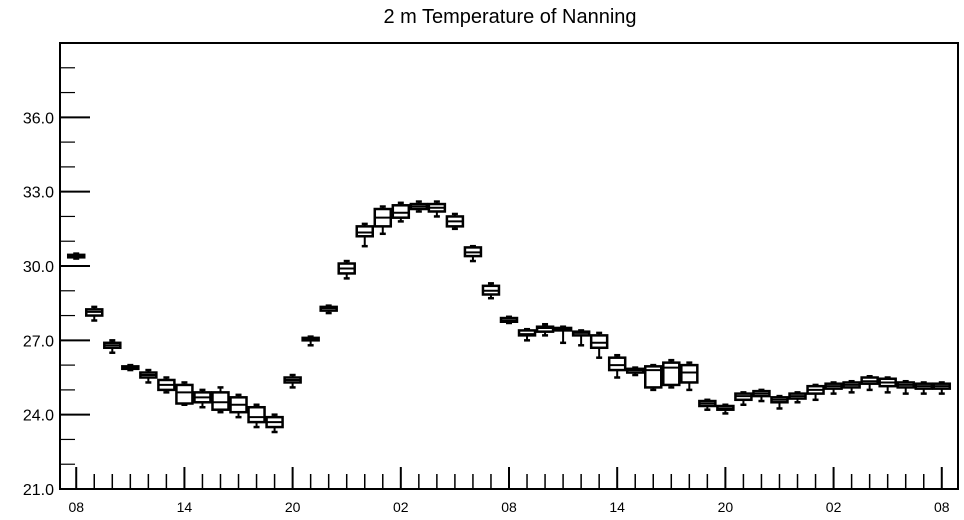  Describe the element at coordinates (38, 193) in the screenshot. I see `y-tick-label: 33.0` at that location.